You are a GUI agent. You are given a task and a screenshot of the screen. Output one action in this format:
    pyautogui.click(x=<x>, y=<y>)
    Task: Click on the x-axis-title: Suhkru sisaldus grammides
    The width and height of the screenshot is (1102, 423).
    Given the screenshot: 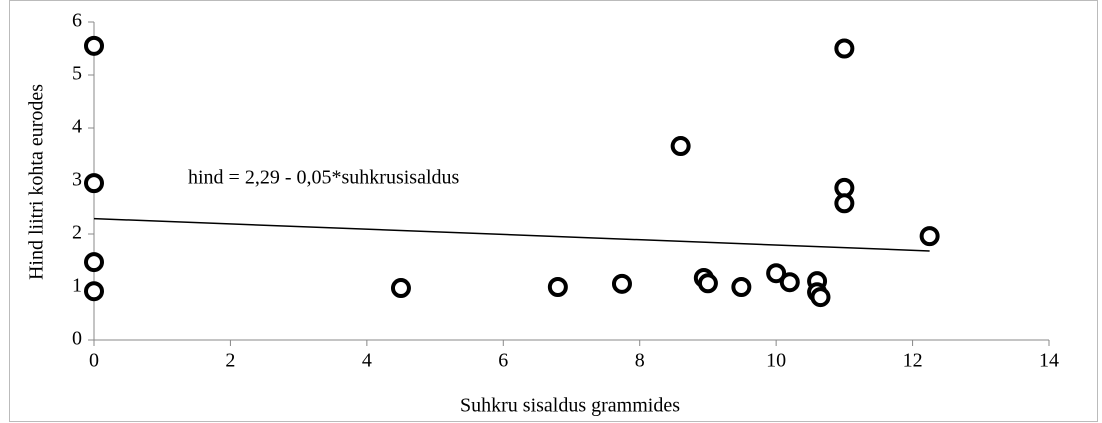 What is the action you would take?
    pyautogui.click(x=570, y=406)
    